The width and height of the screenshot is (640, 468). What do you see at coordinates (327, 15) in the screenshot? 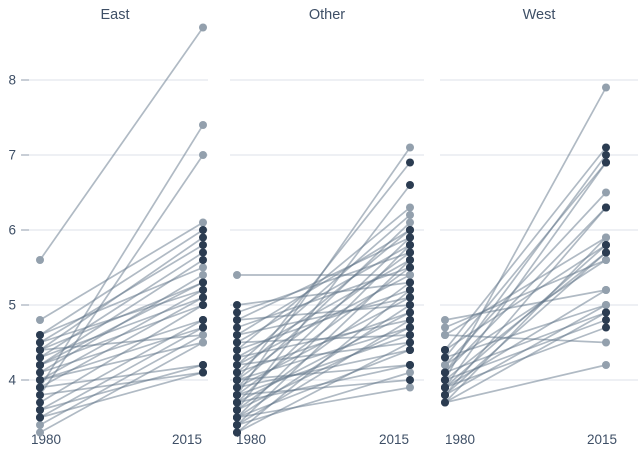
I see `facet-title: Other` at bounding box center [327, 15].